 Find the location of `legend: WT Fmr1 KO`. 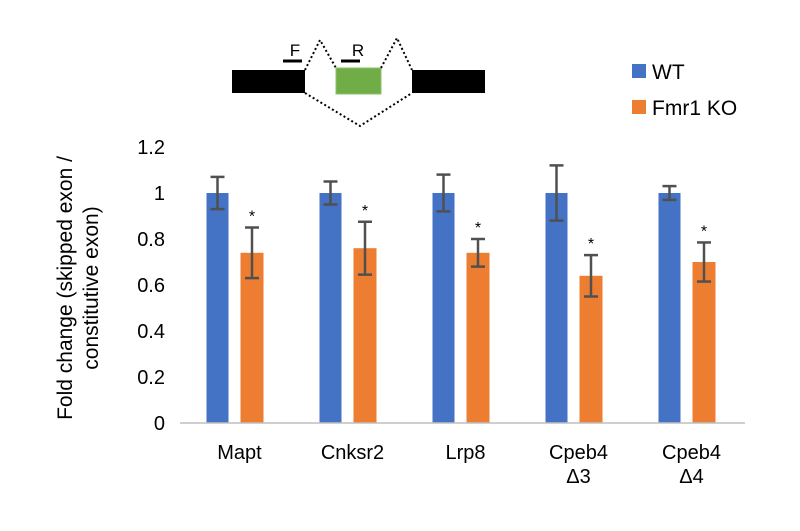

legend: WT Fmr1 KO is located at coordinates (684, 90).